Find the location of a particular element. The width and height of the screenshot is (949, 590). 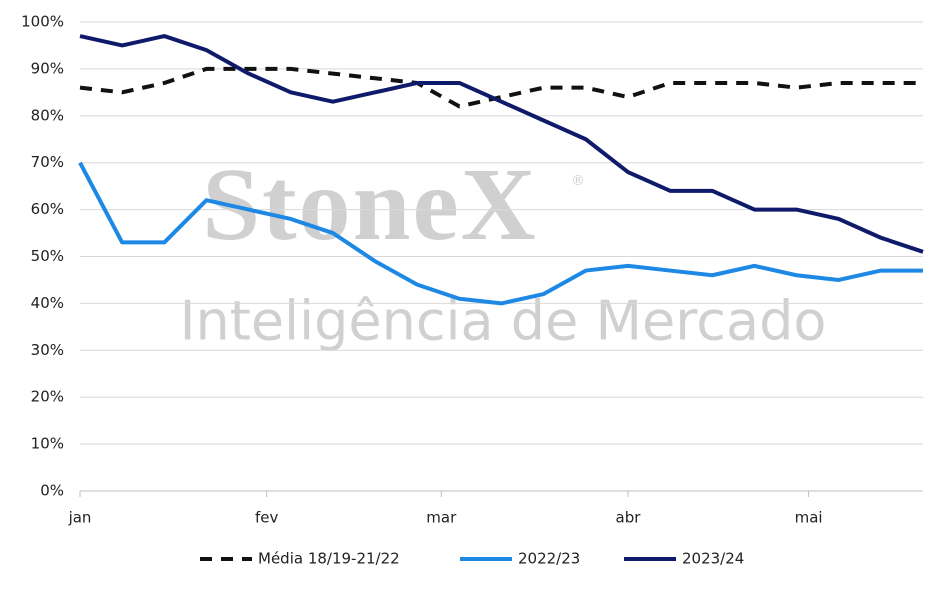

y-tick-label: 90% is located at coordinates (47, 68).